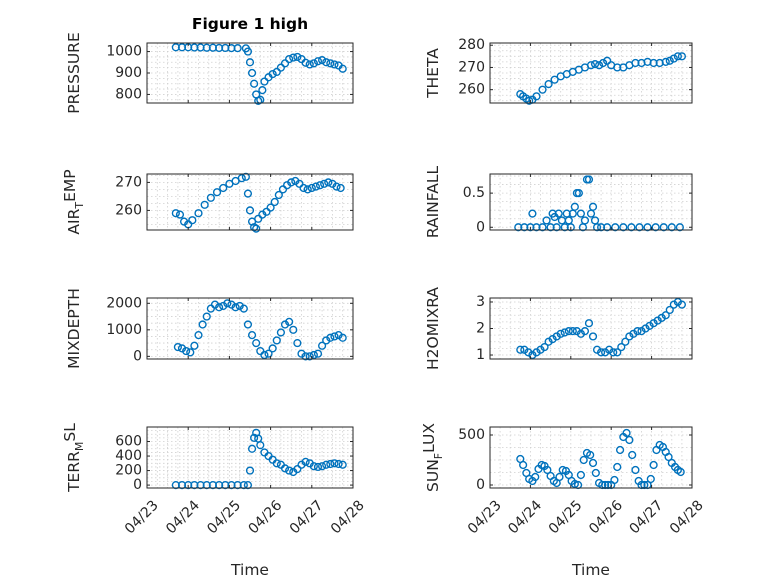 The image size is (778, 583). Describe the element at coordinates (124, 303) in the screenshot. I see `y-tick-label: 2000` at that location.